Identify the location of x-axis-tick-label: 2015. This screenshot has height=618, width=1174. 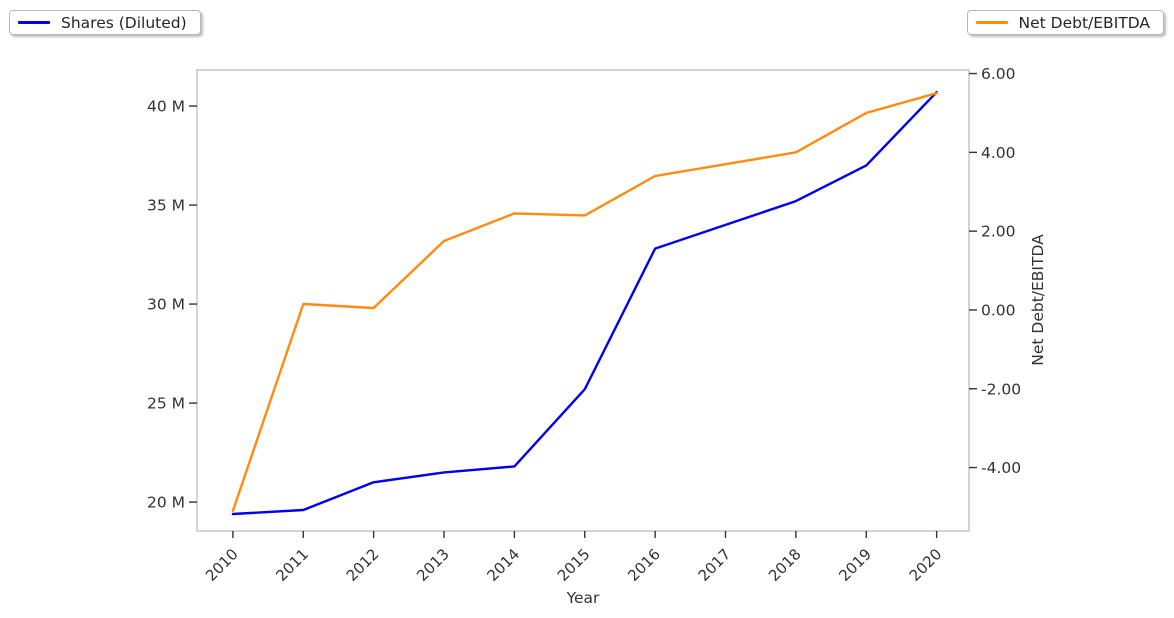
(574, 565).